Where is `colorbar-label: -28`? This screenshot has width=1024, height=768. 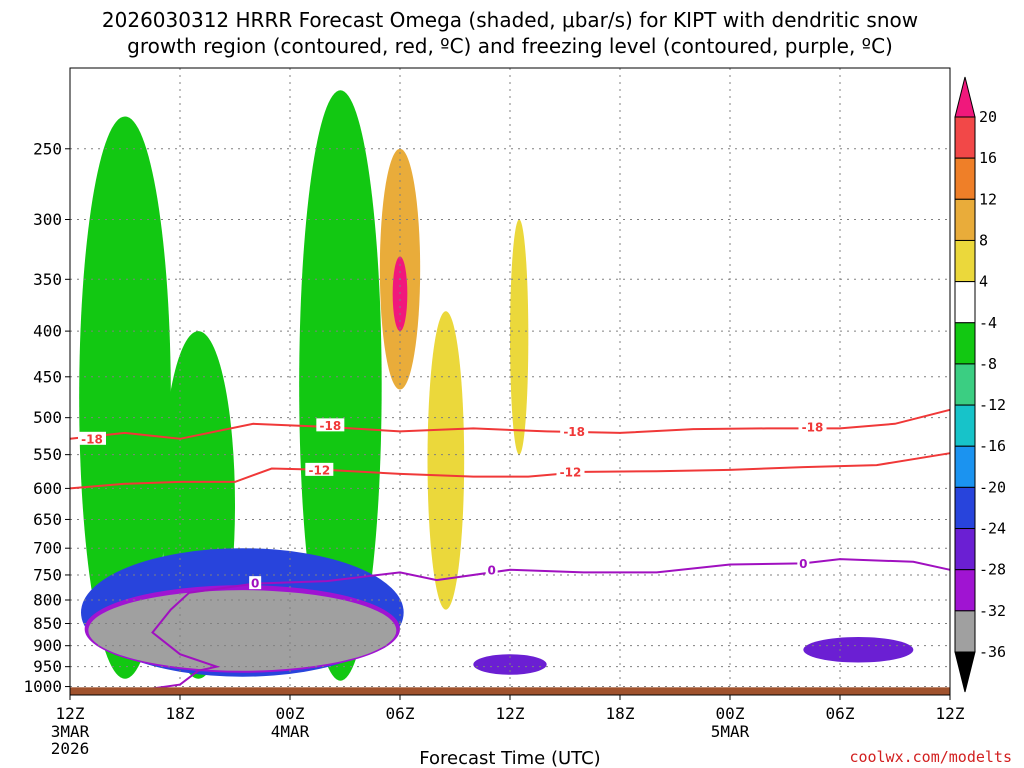 colorbar-label: -28 is located at coordinates (992, 570).